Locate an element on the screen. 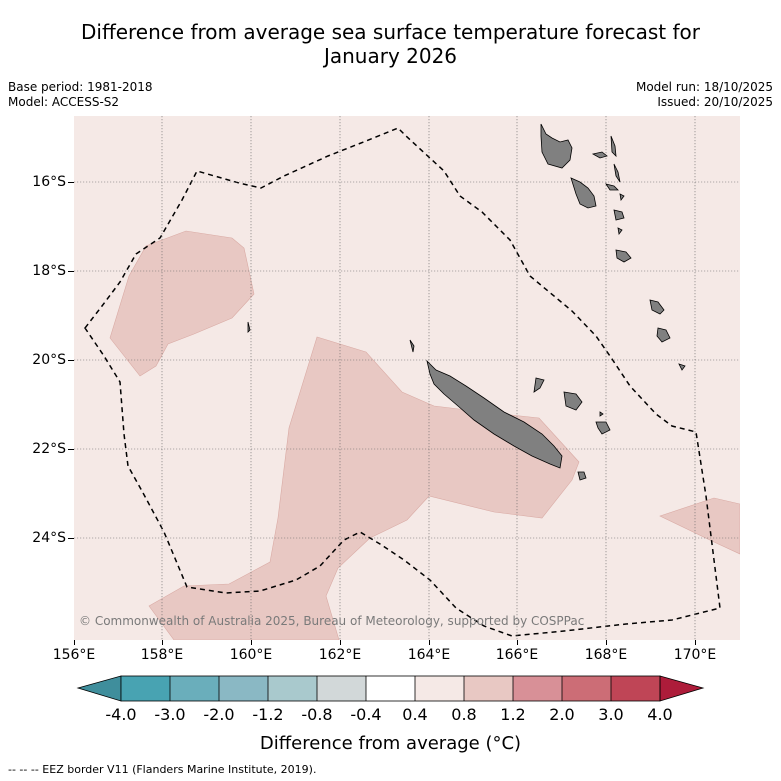 The height and width of the screenshot is (781, 781). warm-anomaly-region-east is located at coordinates (699, 526).